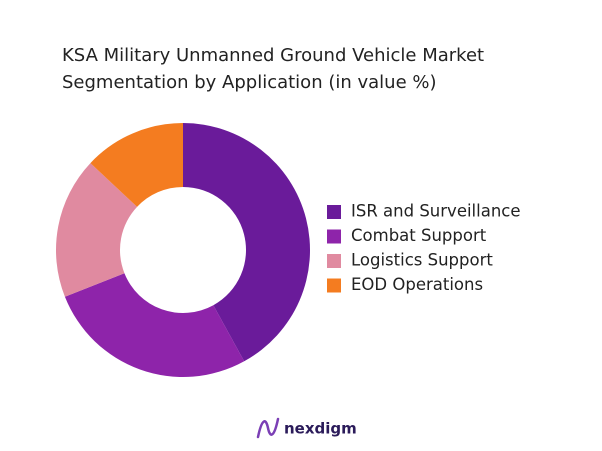 The width and height of the screenshot is (602, 451). Describe the element at coordinates (436, 211) in the screenshot. I see `legend-label: ISR and Surveillance` at that location.